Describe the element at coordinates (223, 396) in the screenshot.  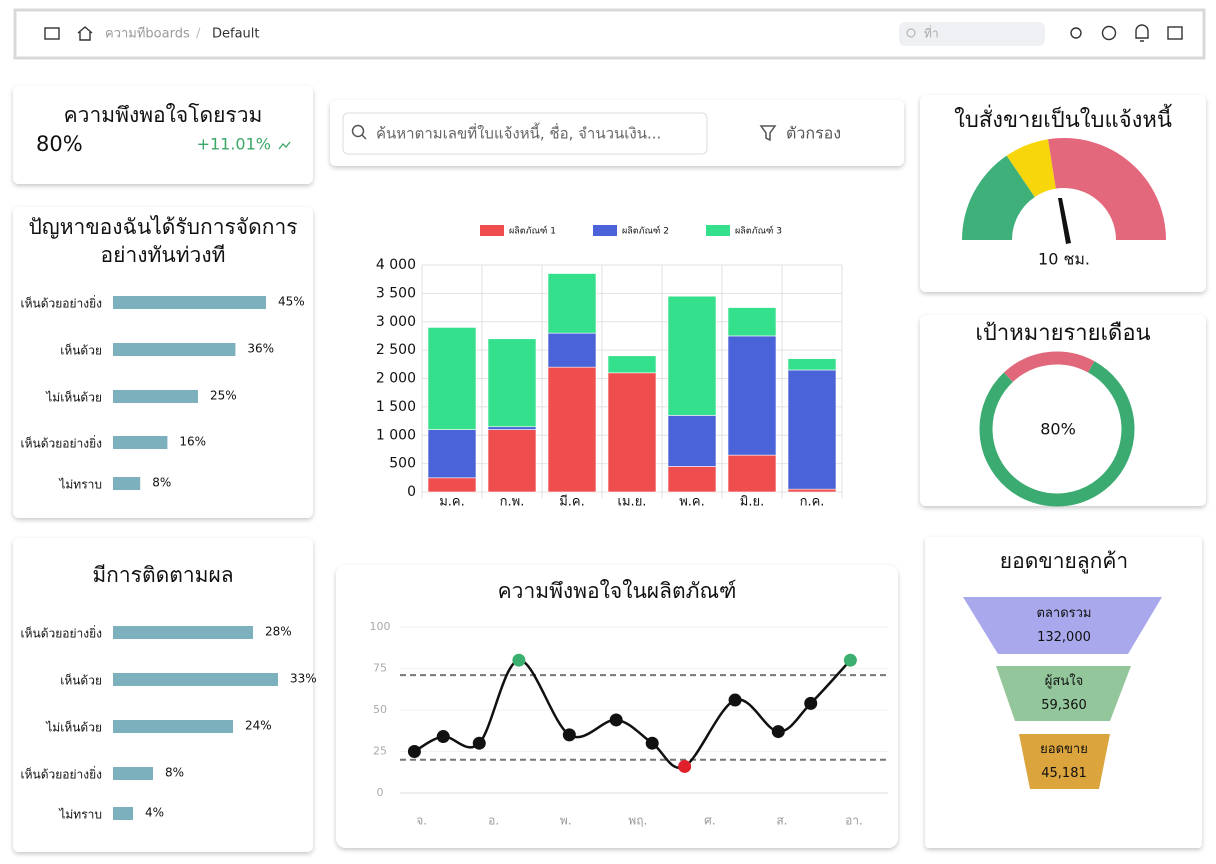
I see `bar-value: 25%` at that location.